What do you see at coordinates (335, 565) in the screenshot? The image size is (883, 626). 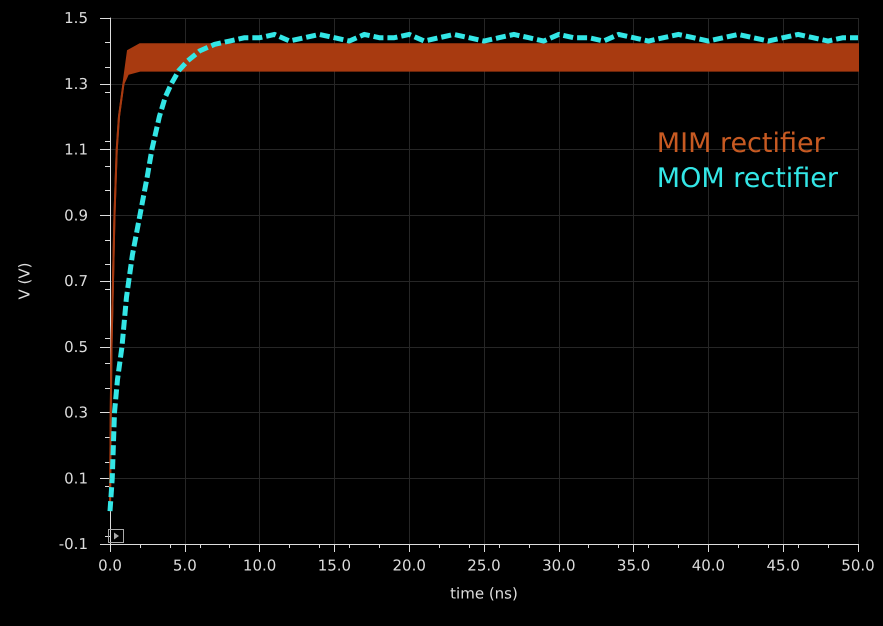 I see `x-tick-label: 15.0` at bounding box center [335, 565].